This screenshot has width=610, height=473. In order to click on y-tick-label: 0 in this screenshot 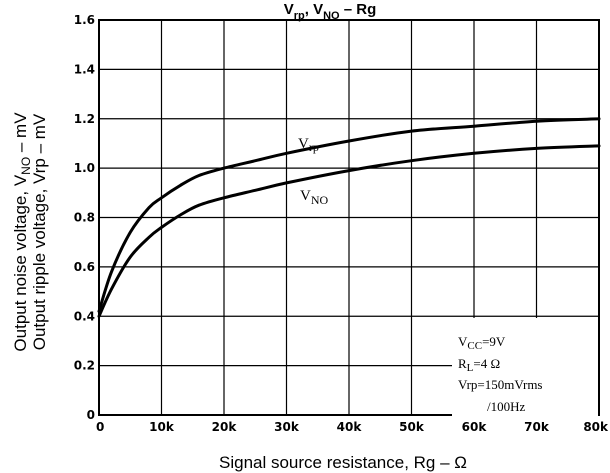, I will do `click(91, 415)`.